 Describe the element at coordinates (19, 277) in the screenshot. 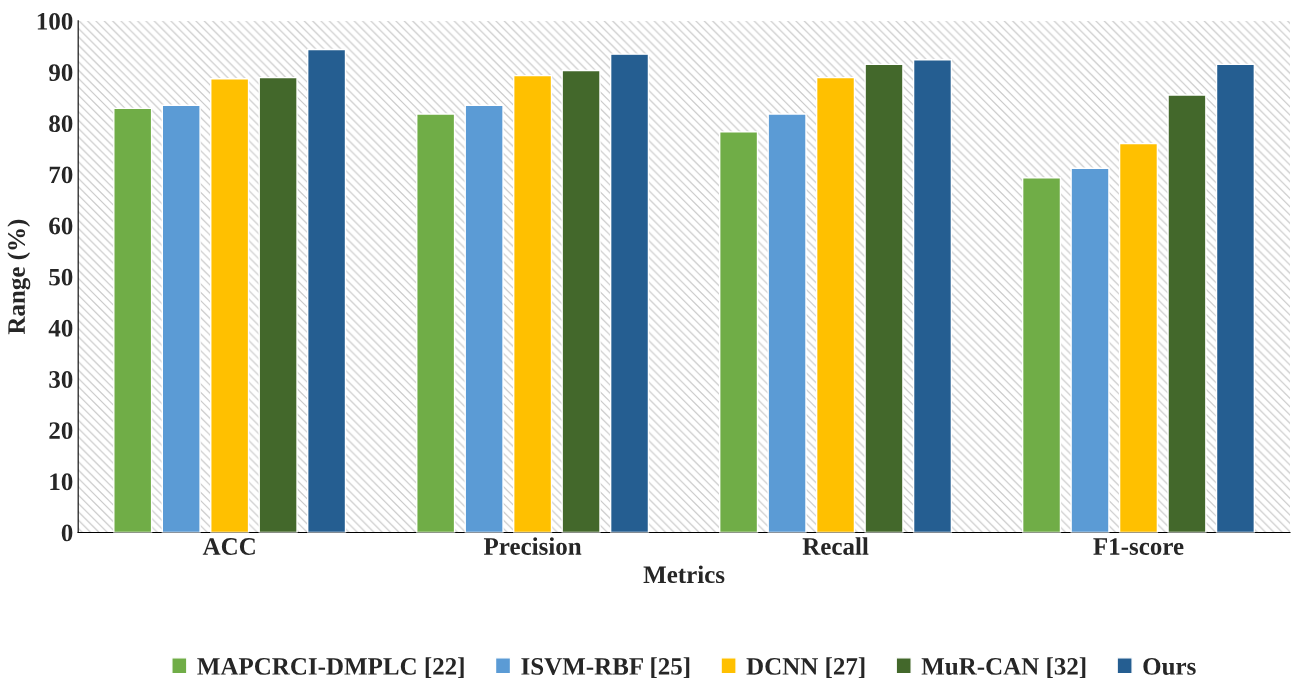

I see `y-axis-title: Range (%)` at that location.